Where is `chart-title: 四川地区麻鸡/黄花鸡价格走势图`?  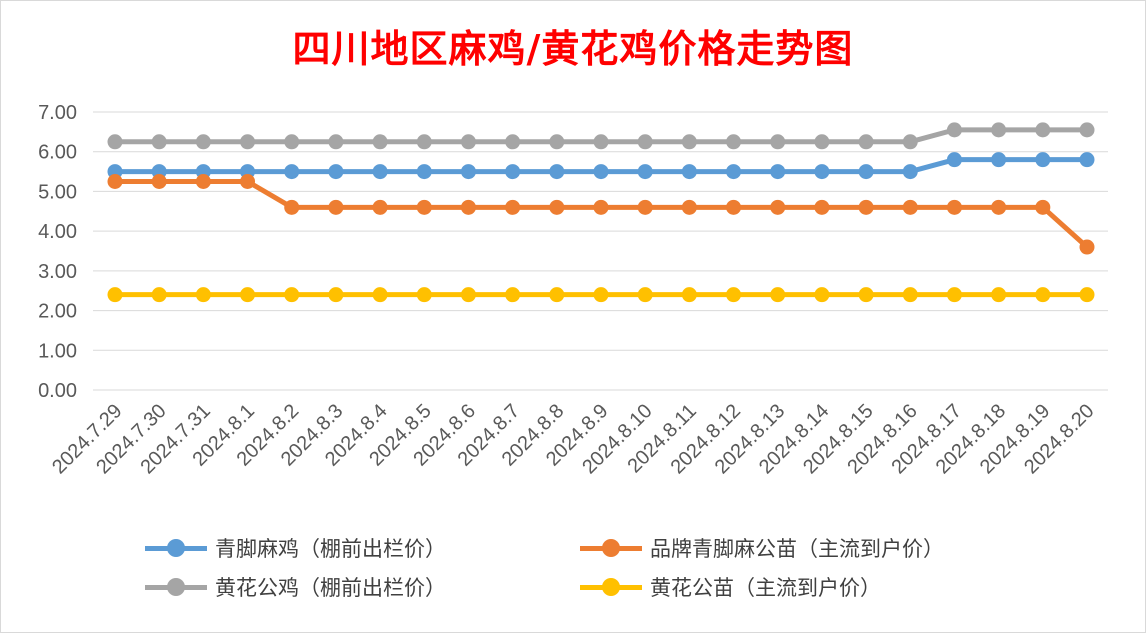 chart-title: 四川地区麻鸡/黄花鸡价格走势图 is located at coordinates (573, 48).